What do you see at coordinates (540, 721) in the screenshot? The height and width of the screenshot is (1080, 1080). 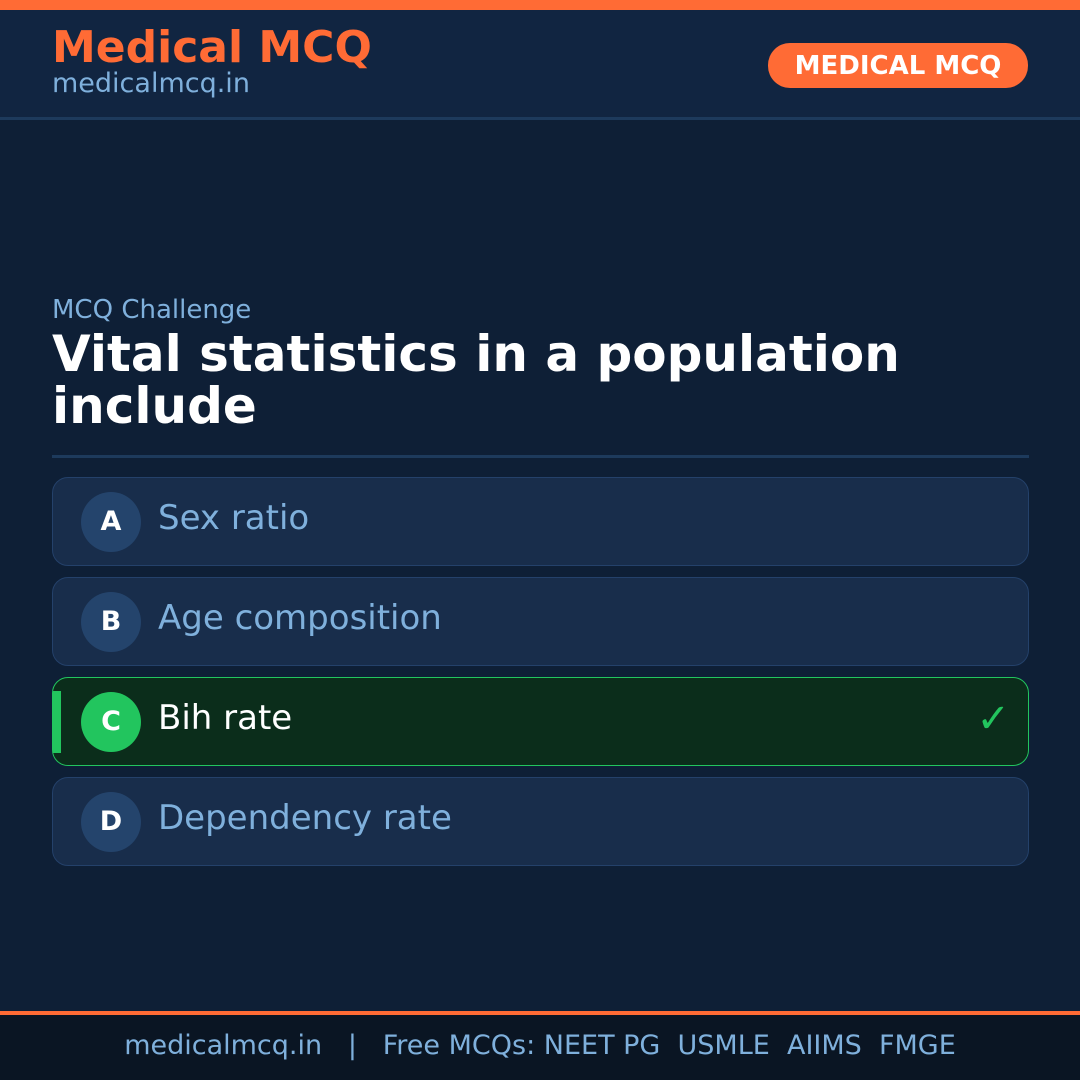 I see `option-c-correct: C Bih rate ✓` at bounding box center [540, 721].